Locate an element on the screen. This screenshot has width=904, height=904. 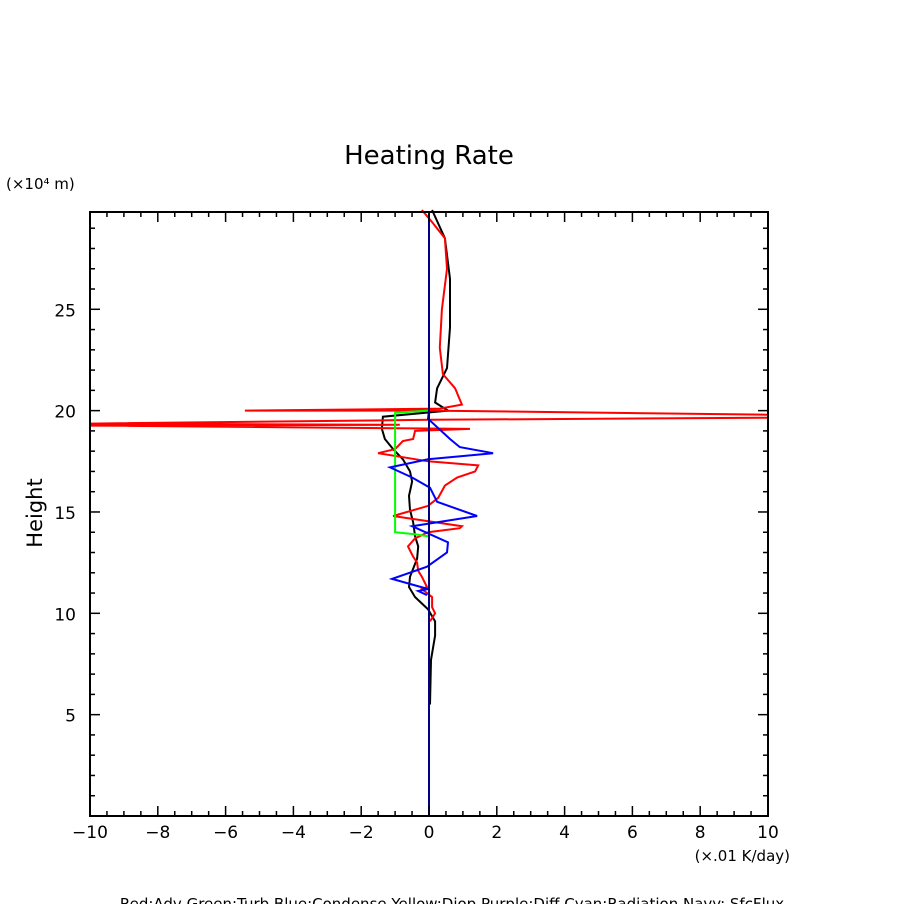
x-tick-label: −4 is located at coordinates (293, 833).